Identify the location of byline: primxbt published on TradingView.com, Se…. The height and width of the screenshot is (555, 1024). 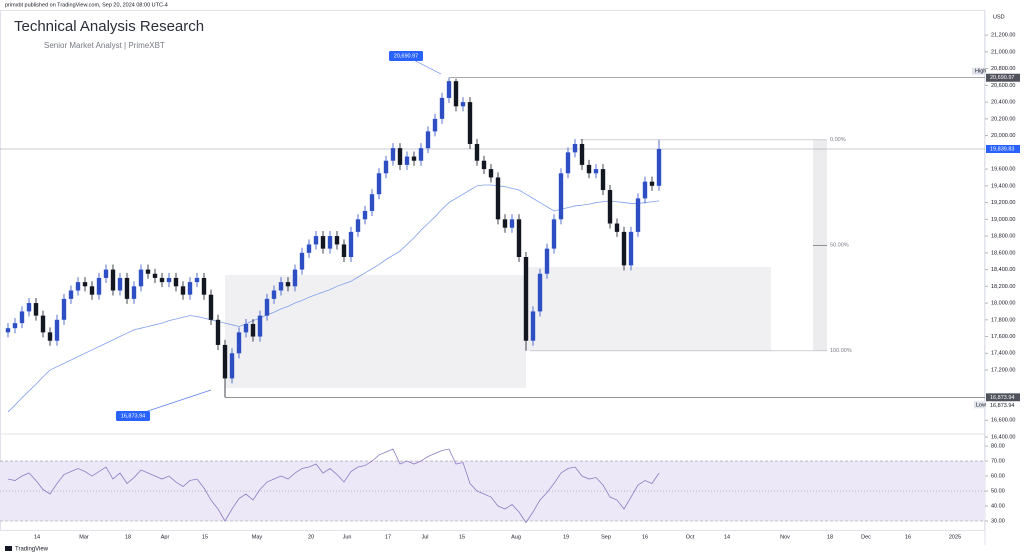
(86, 5).